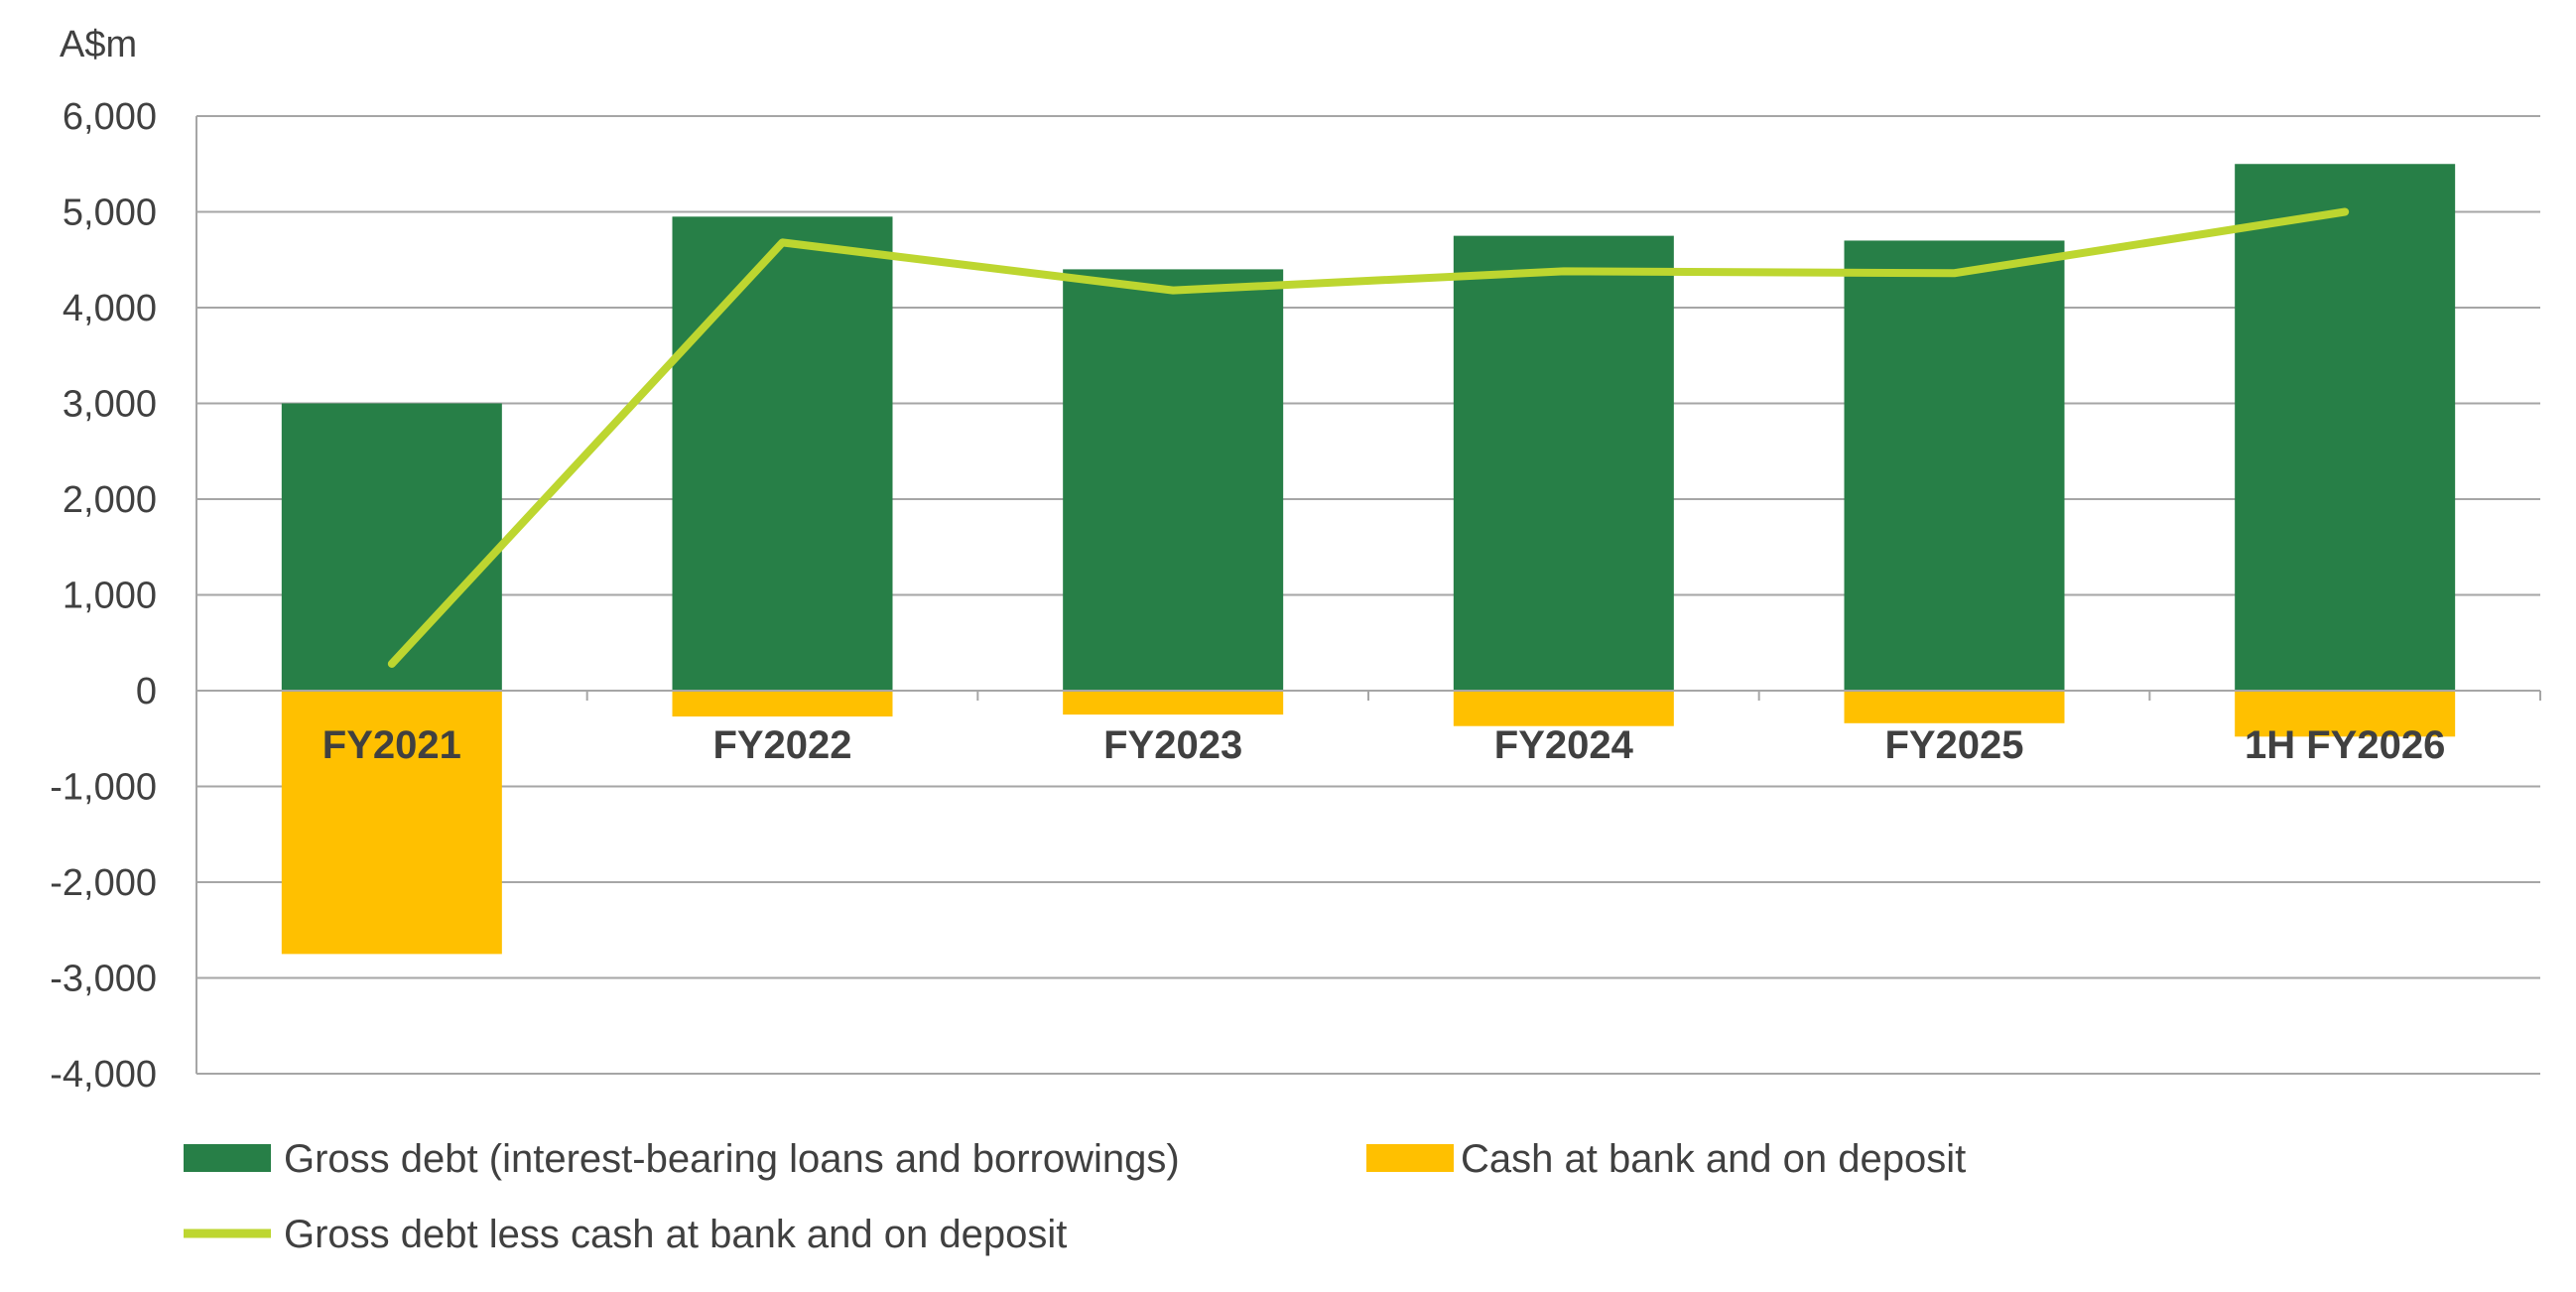  Describe the element at coordinates (110, 500) in the screenshot. I see `y-tick-label: 2,000` at that location.